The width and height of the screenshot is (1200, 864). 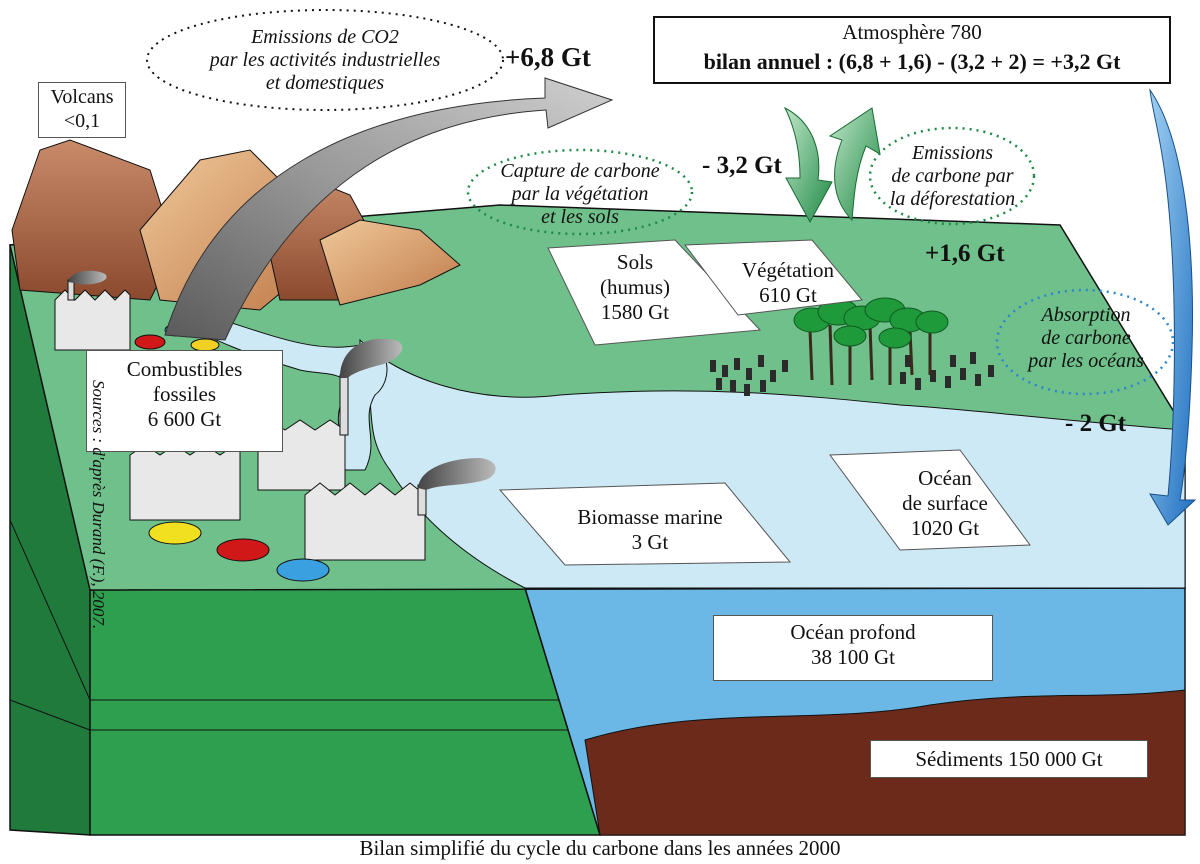 I want to click on ocean-surface-value: 1020 Gt, so click(x=945, y=528).